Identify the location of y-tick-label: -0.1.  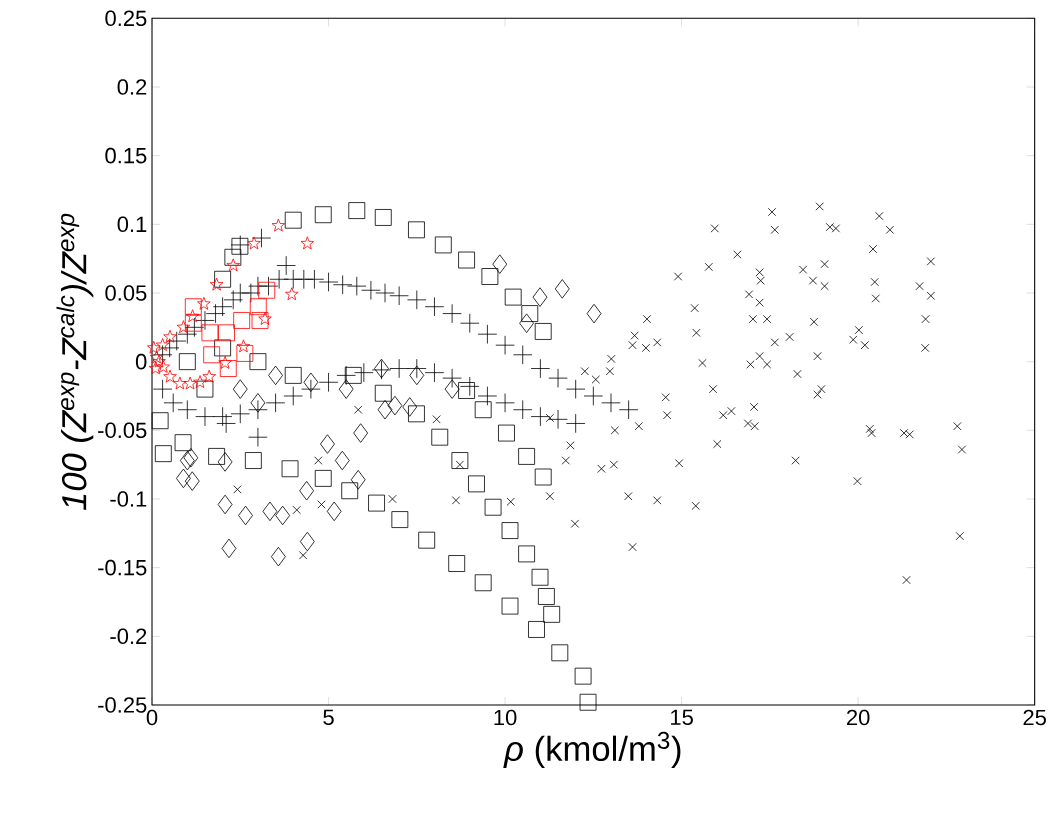
(128, 499).